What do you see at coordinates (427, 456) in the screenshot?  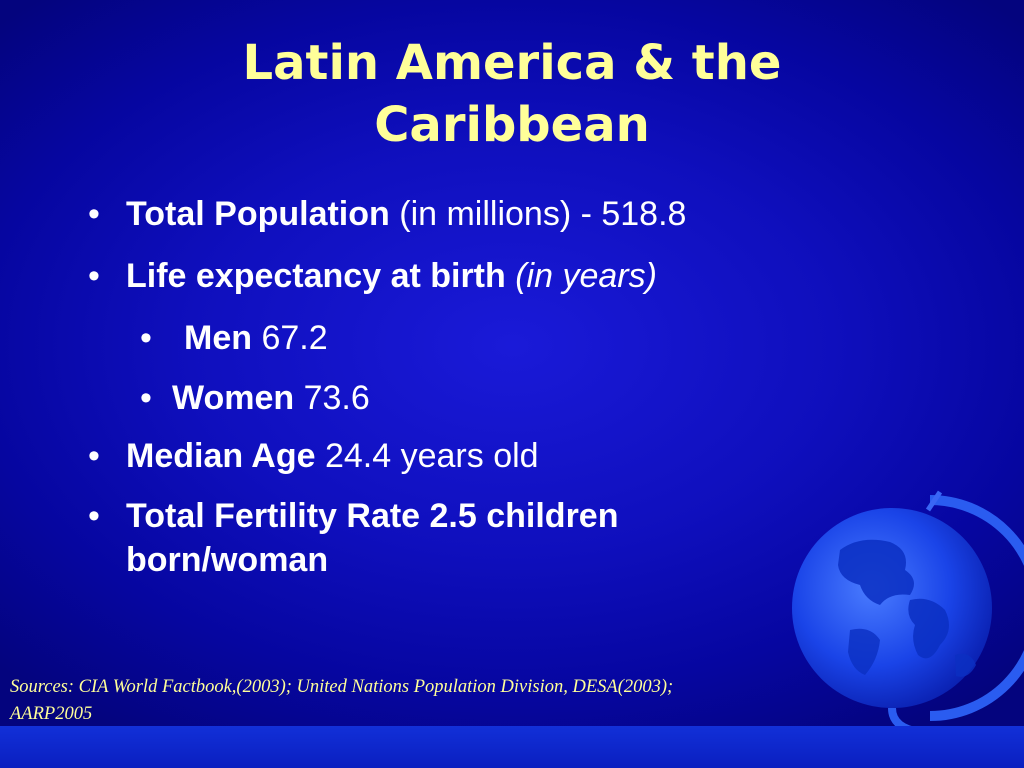 I see `median-age-value: 24.4 years old` at bounding box center [427, 456].